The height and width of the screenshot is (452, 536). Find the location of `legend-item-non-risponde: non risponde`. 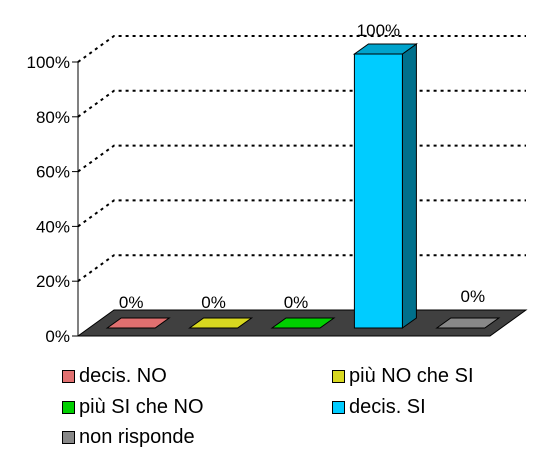

legend-item-non-risponde: non risponde is located at coordinates (128, 437).